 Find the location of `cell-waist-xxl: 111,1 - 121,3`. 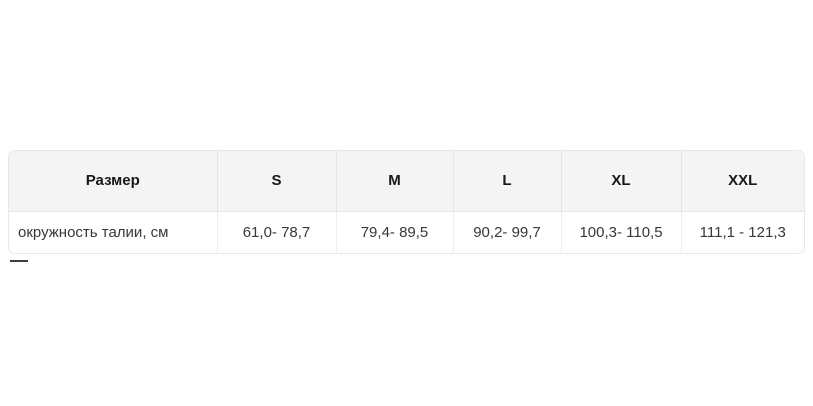

cell-waist-xxl: 111,1 - 121,3 is located at coordinates (742, 232).